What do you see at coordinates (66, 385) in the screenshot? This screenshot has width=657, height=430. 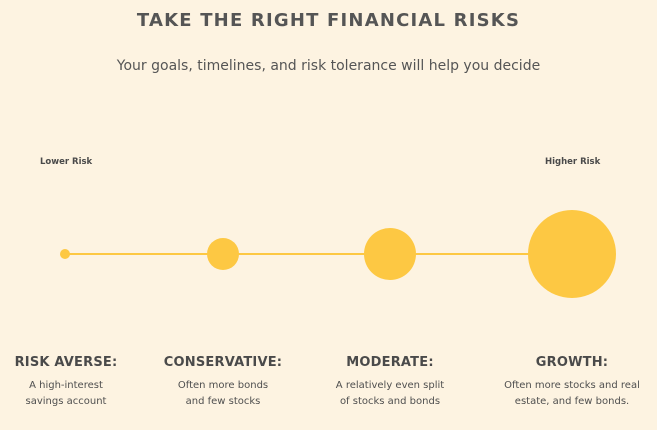 I see `risk-averse-desc-line-1: A high-interest` at bounding box center [66, 385].